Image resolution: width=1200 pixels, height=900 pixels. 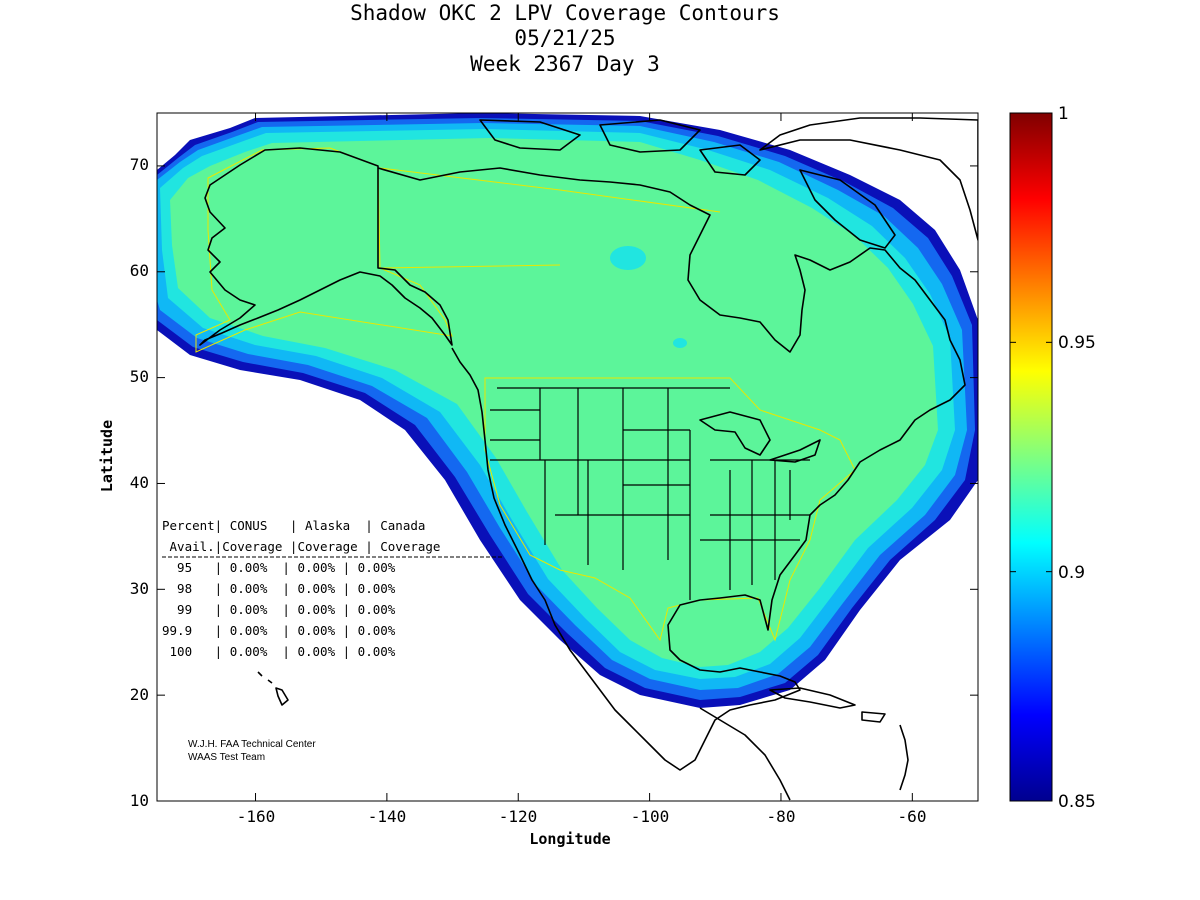 I want to click on table-row: 99 | 0.00% | 0.00% | 0.00%, so click(x=279, y=609).